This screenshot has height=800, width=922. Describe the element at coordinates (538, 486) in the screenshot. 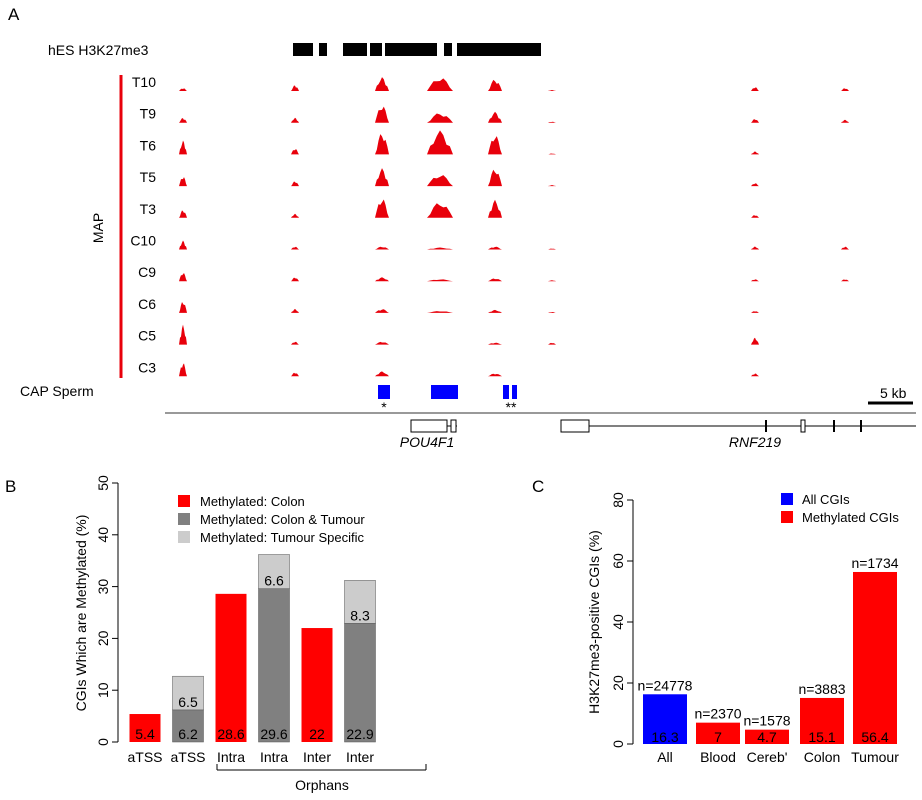

I see `panel-c-label: C` at that location.